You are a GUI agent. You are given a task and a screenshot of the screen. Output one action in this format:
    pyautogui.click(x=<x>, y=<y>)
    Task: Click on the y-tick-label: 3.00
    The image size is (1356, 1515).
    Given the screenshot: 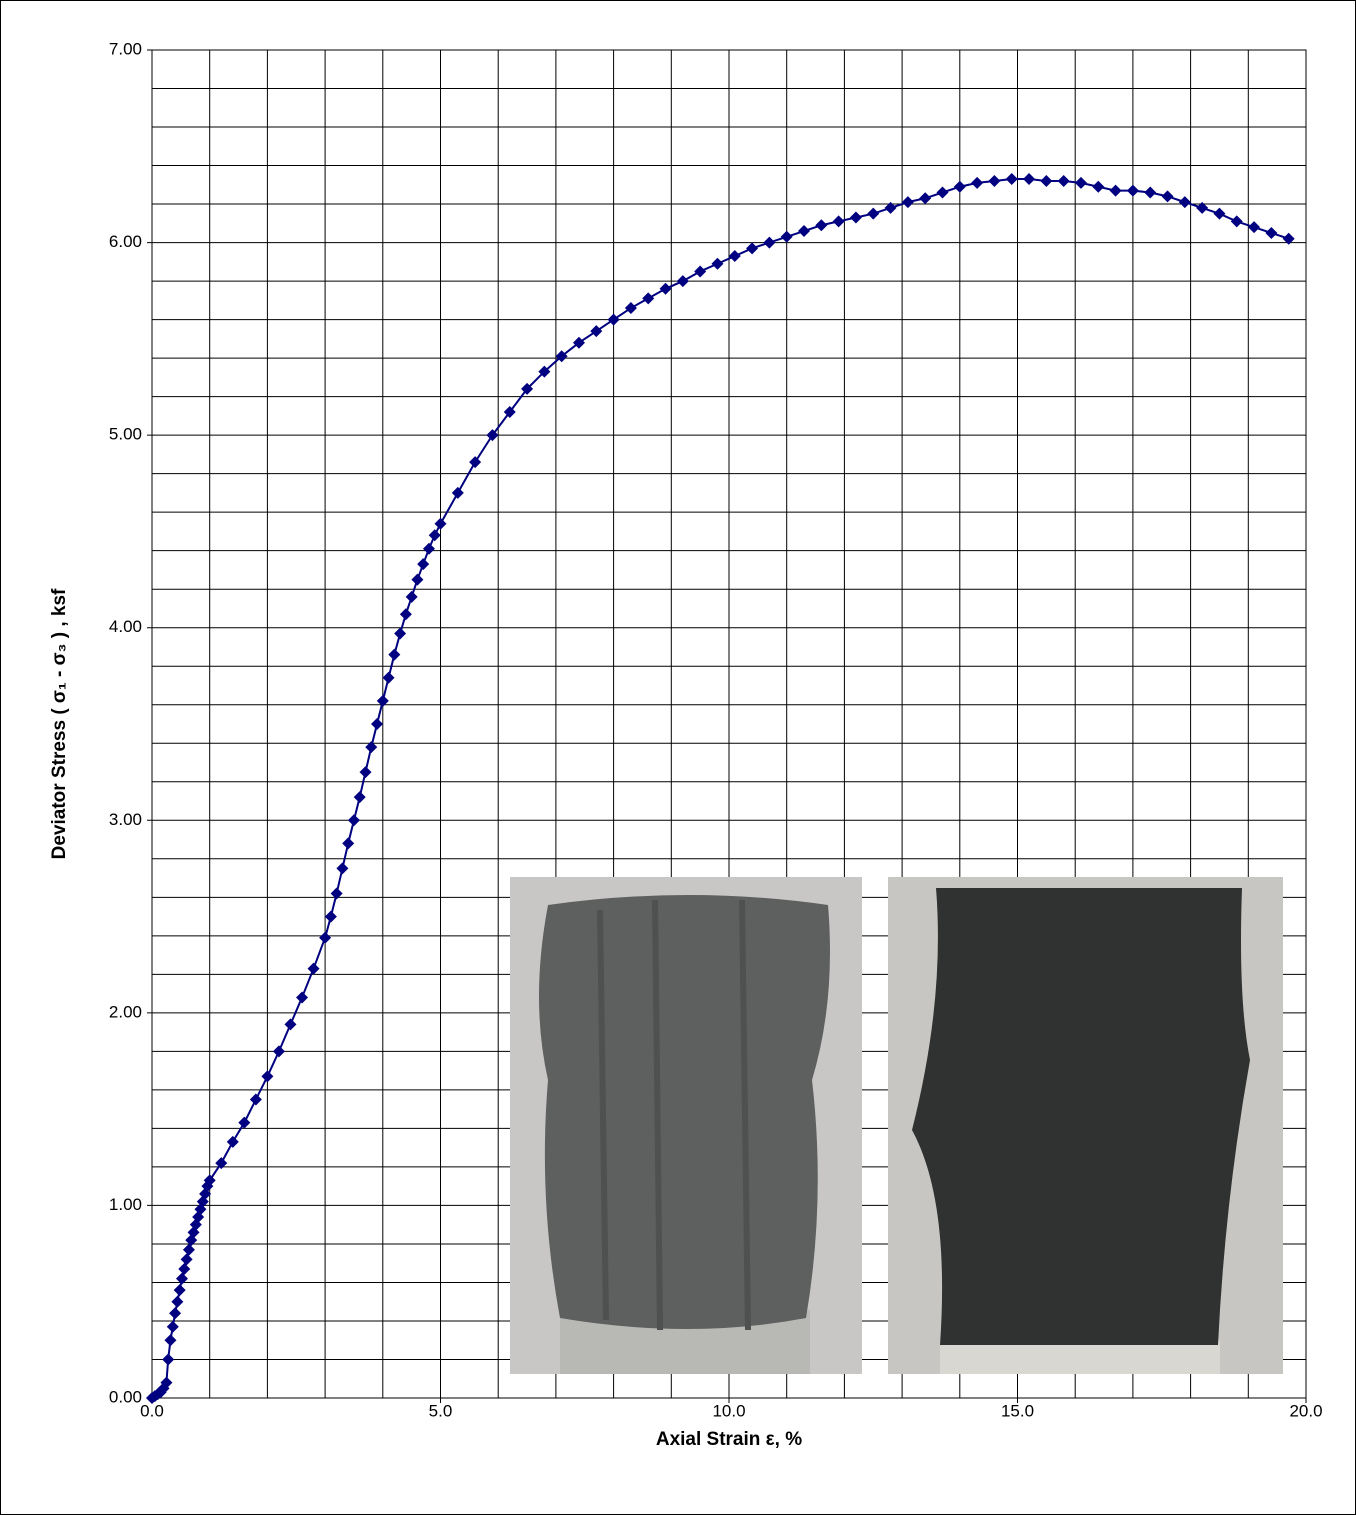 What is the action you would take?
    pyautogui.click(x=125, y=819)
    